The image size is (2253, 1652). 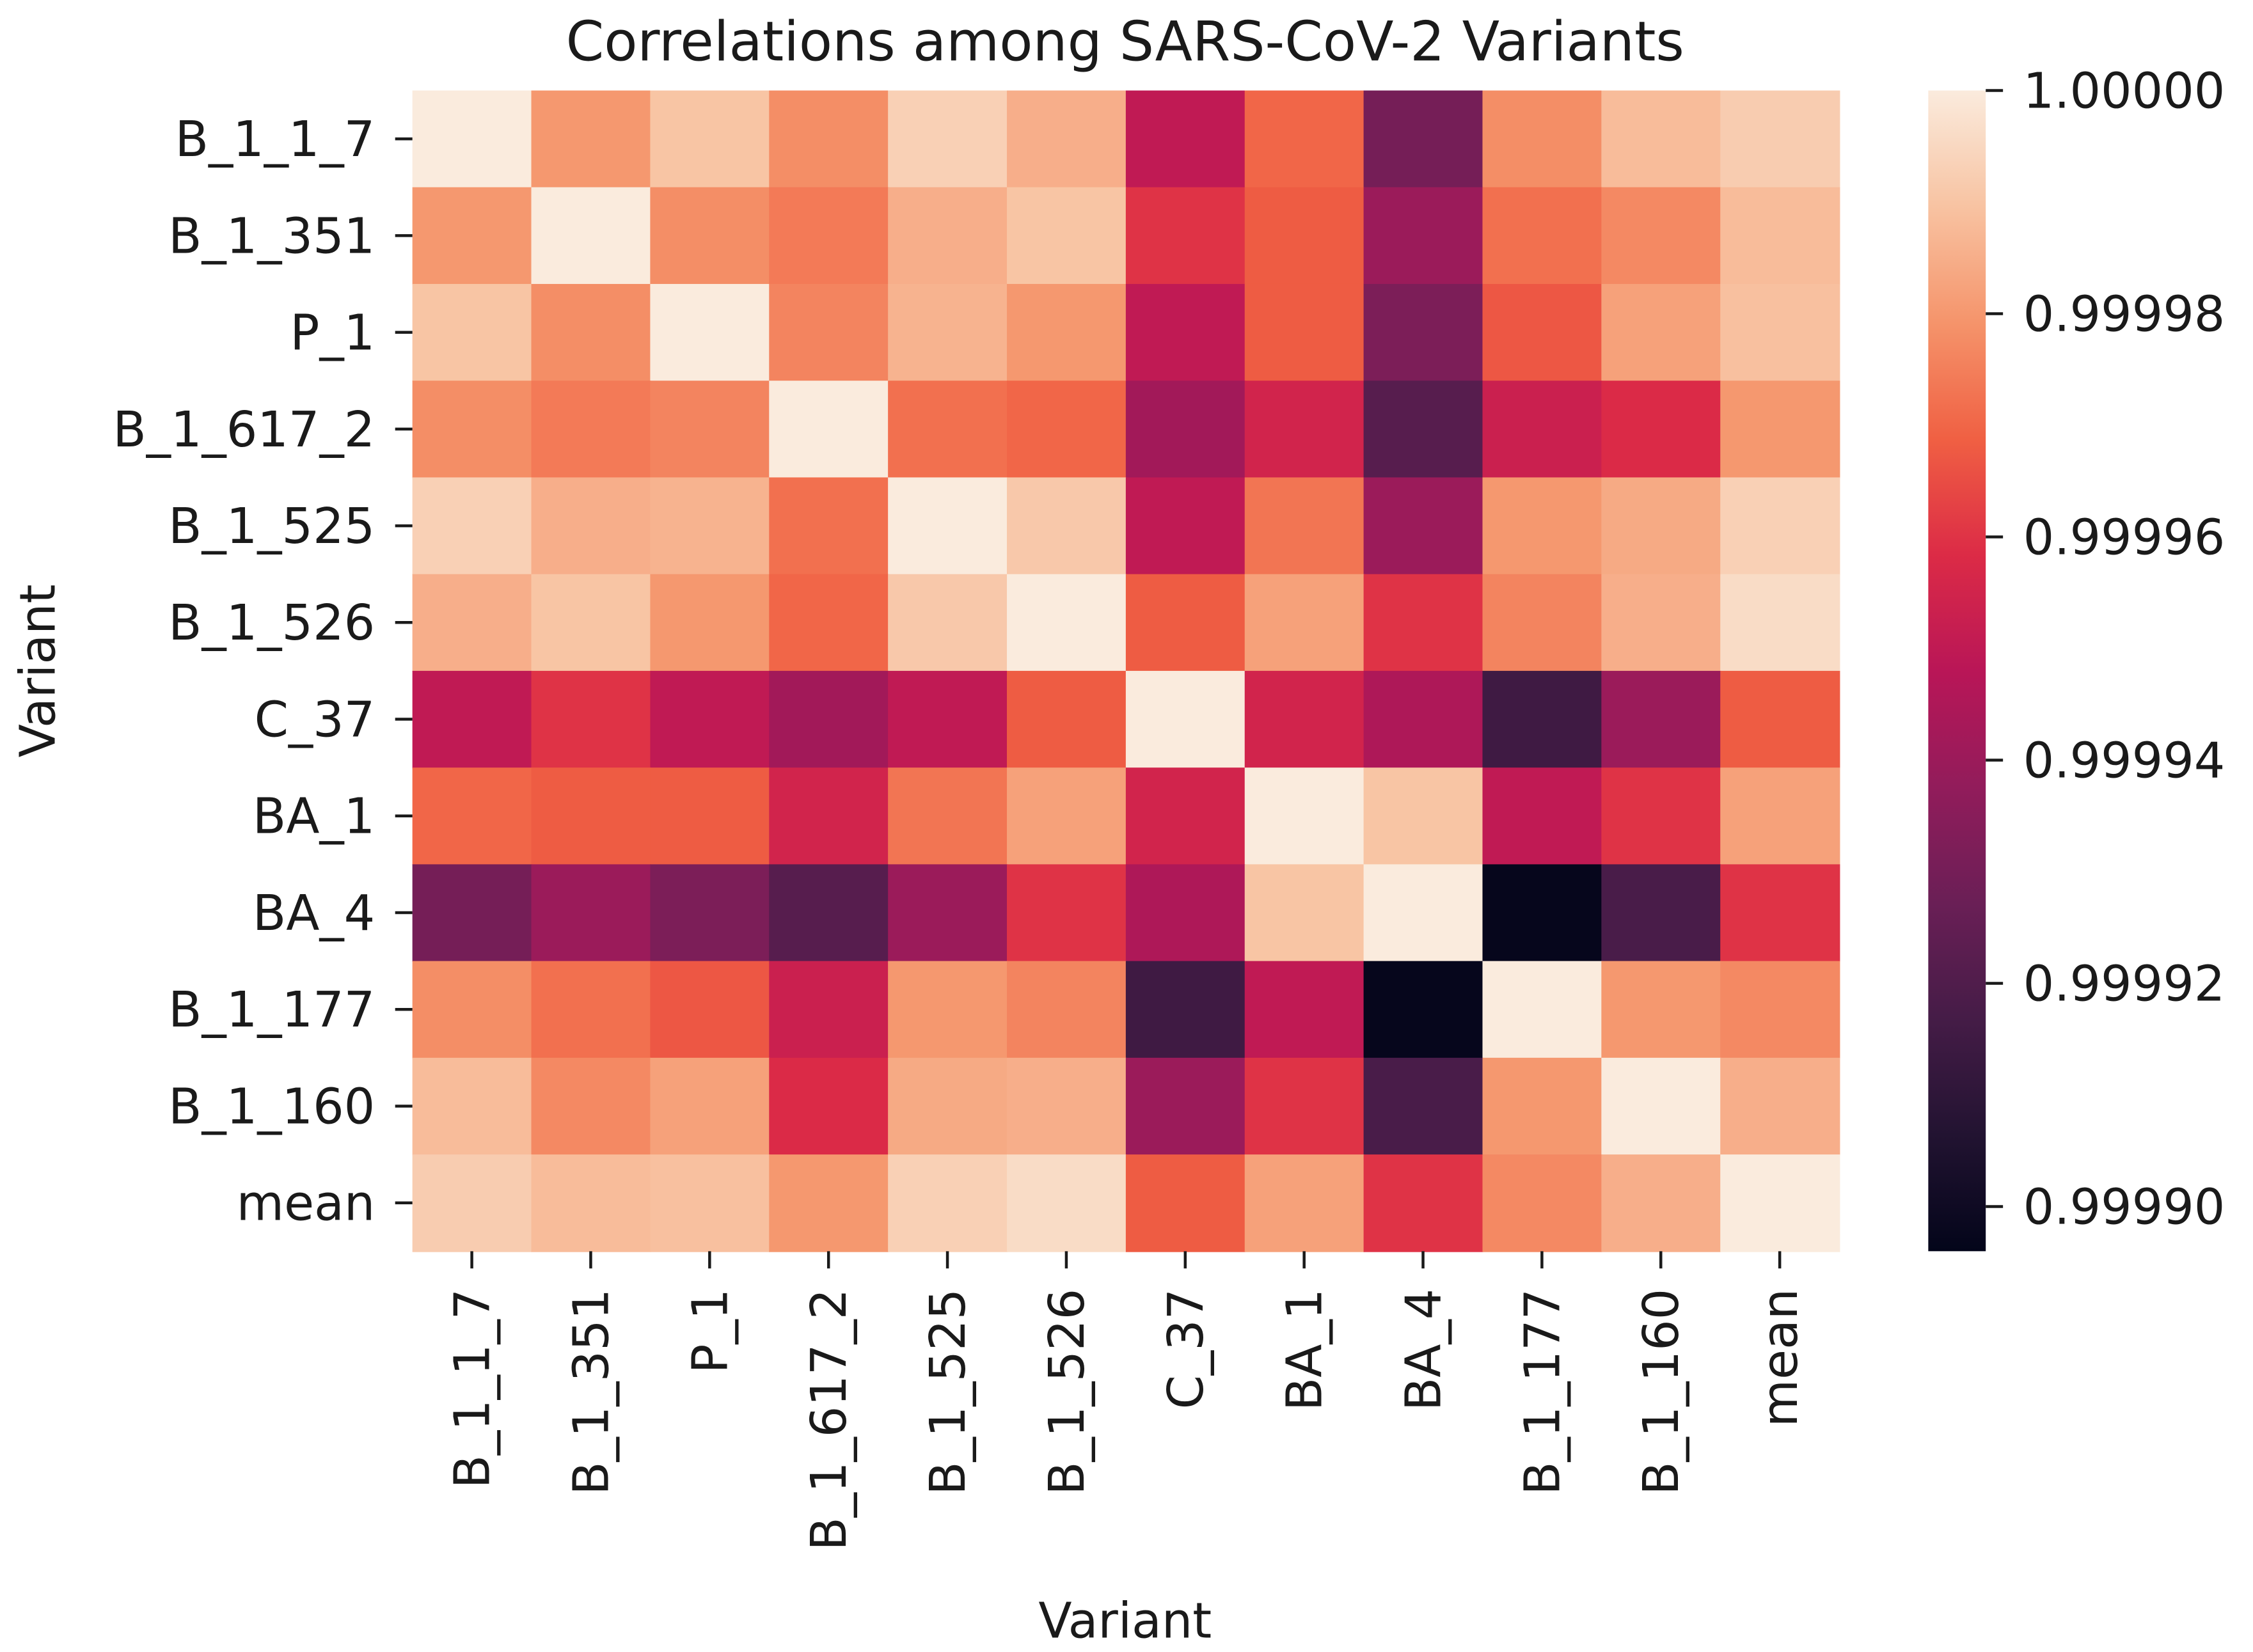 I want to click on y-tick-label: B_1_526, so click(x=271, y=624).